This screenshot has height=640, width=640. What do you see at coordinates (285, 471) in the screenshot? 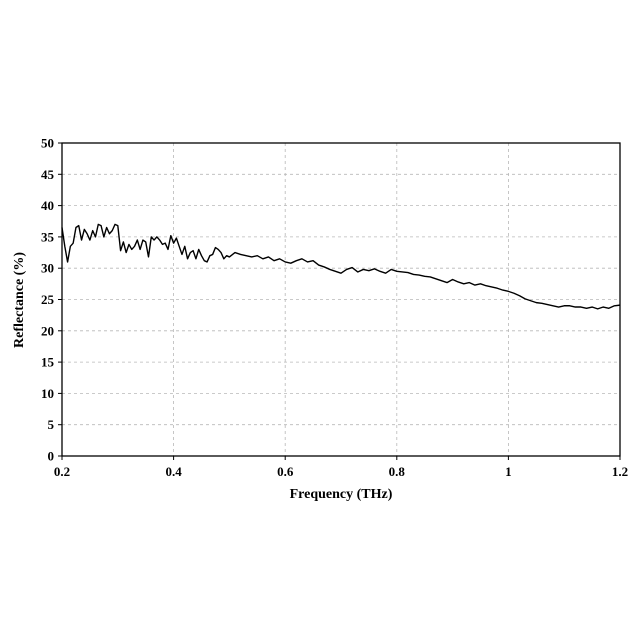
I see `x-tick-label: 0.6` at bounding box center [285, 471].